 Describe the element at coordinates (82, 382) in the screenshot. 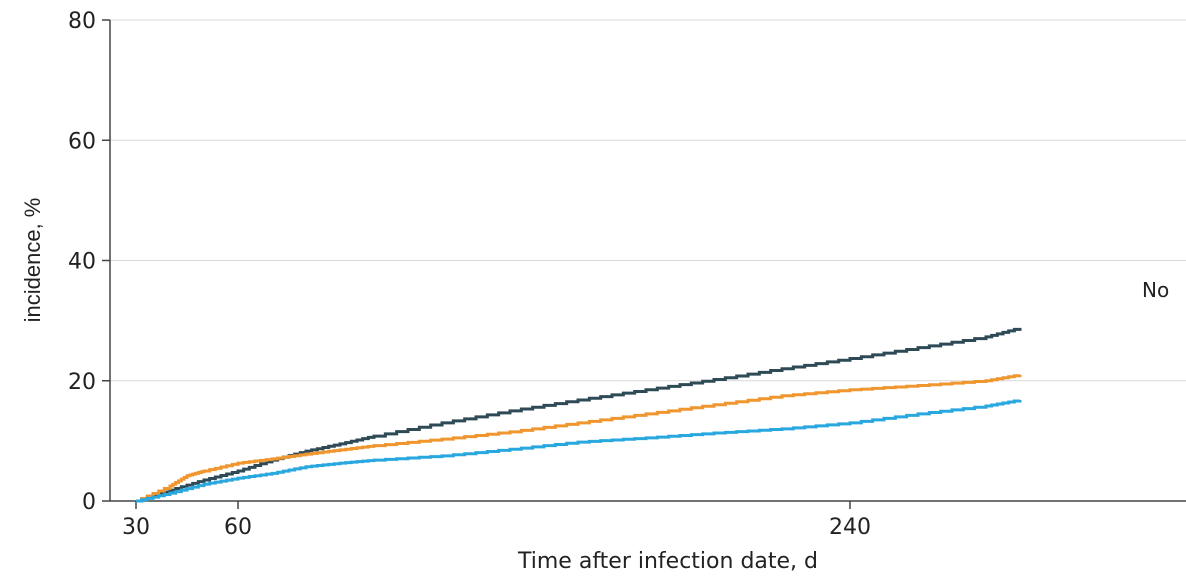

I see `y-tick-label-20: 20` at that location.